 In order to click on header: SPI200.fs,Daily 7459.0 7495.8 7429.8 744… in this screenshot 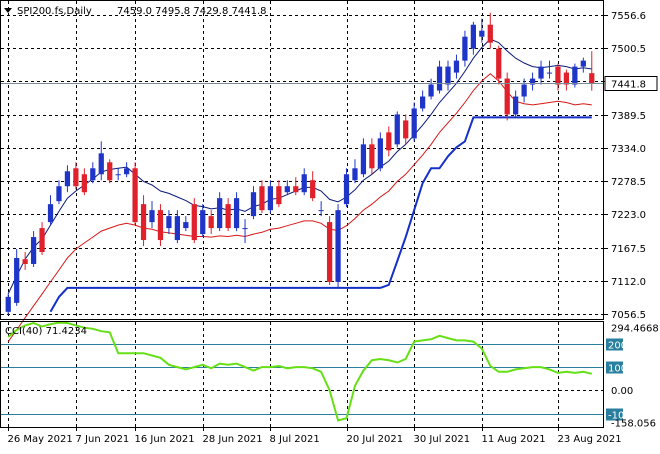, I will do `click(135, 11)`.